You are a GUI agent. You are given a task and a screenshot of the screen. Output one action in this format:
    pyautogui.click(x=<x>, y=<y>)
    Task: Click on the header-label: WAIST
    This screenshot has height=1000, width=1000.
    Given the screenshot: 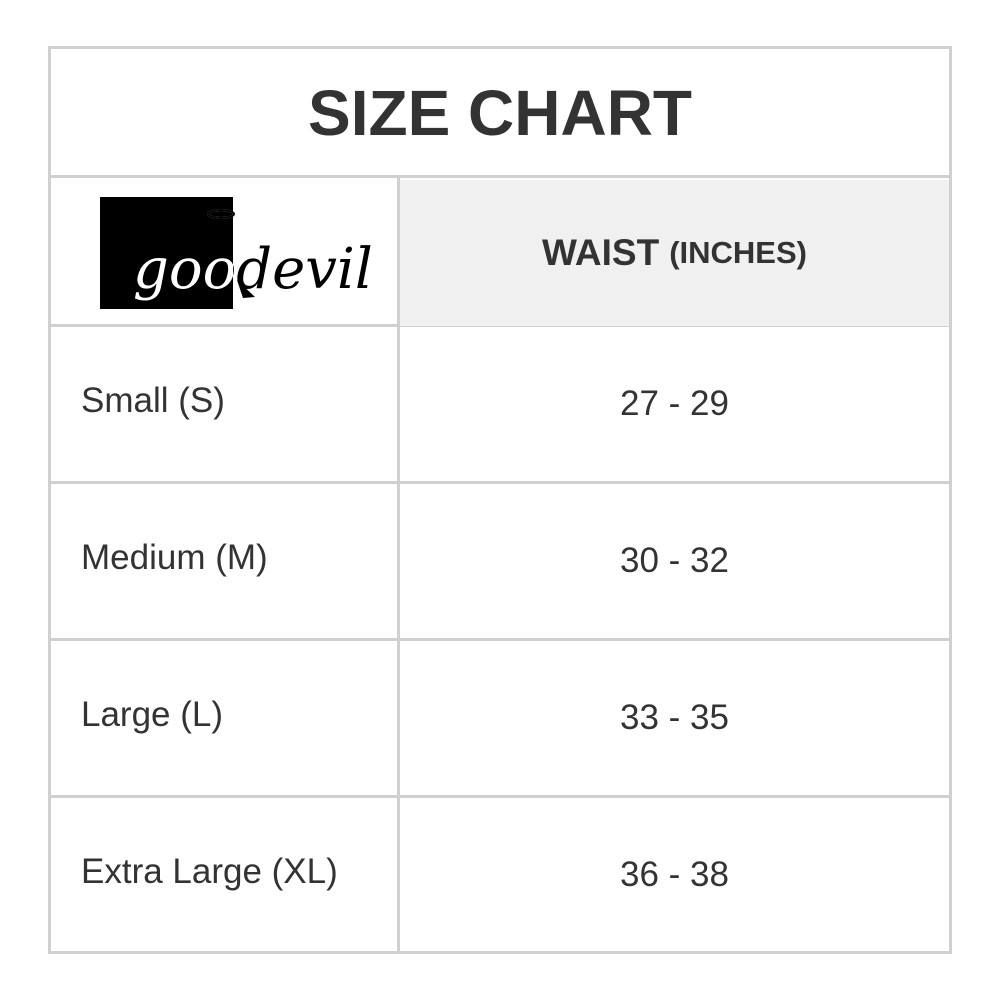 What is the action you would take?
    pyautogui.click(x=601, y=252)
    